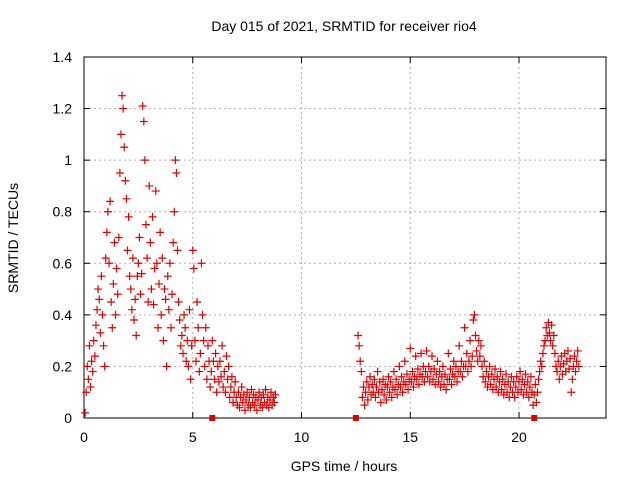  Describe the element at coordinates (84, 437) in the screenshot. I see `x-tick-label: 0` at that location.